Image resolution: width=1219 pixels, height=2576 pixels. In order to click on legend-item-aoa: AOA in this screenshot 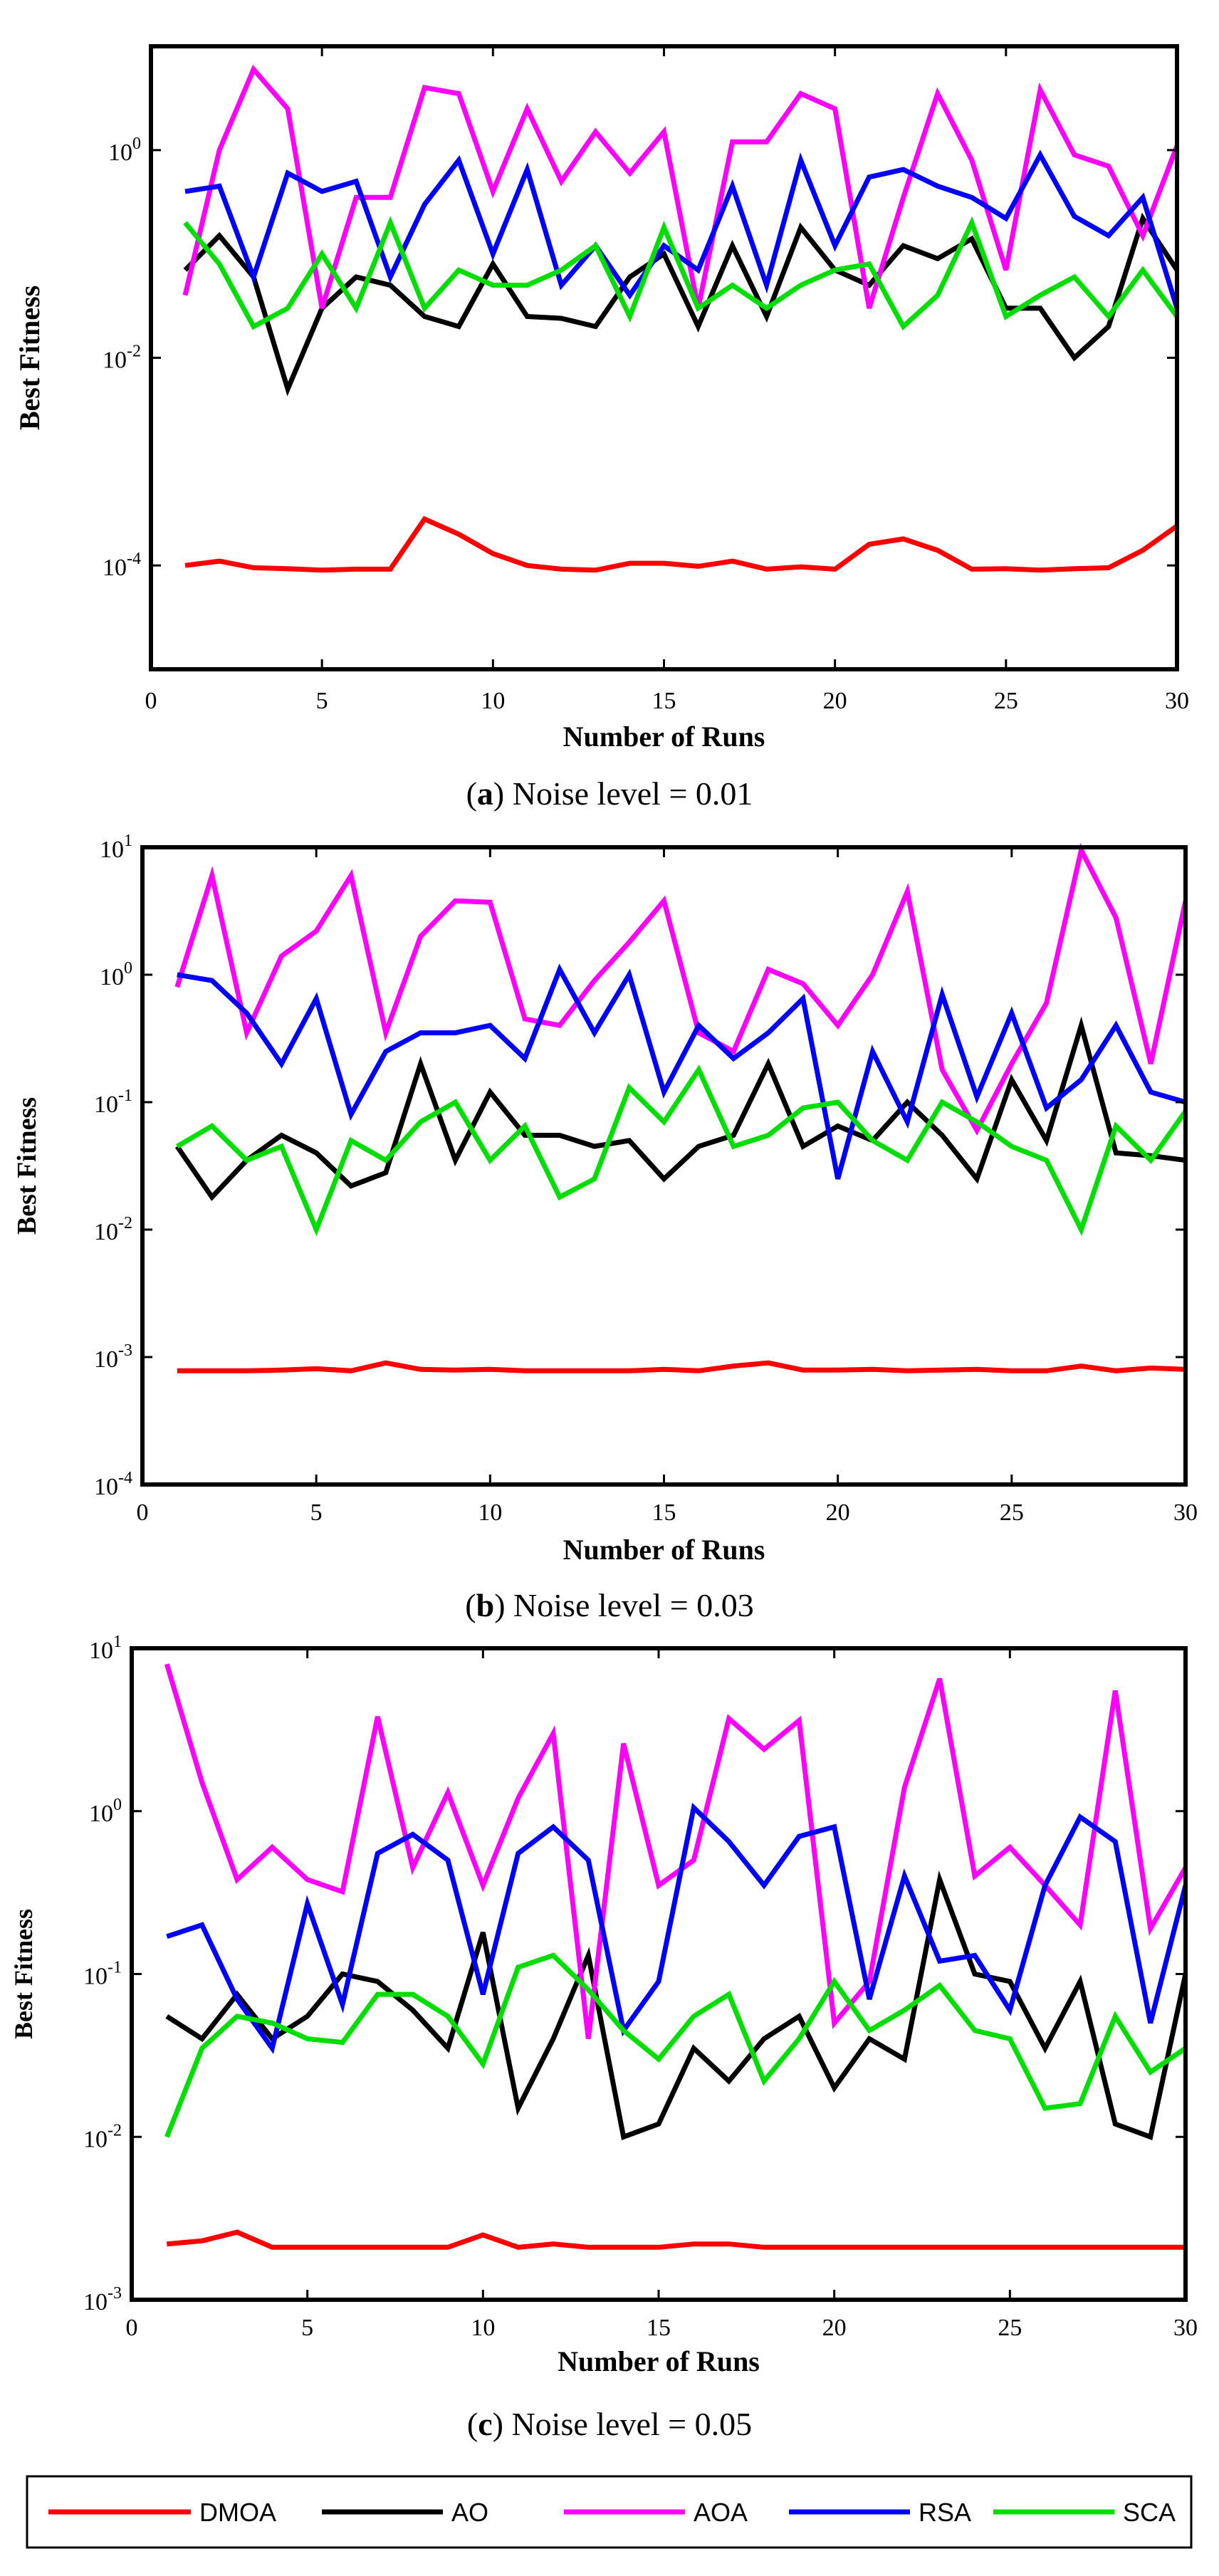, I will do `click(656, 2512)`.